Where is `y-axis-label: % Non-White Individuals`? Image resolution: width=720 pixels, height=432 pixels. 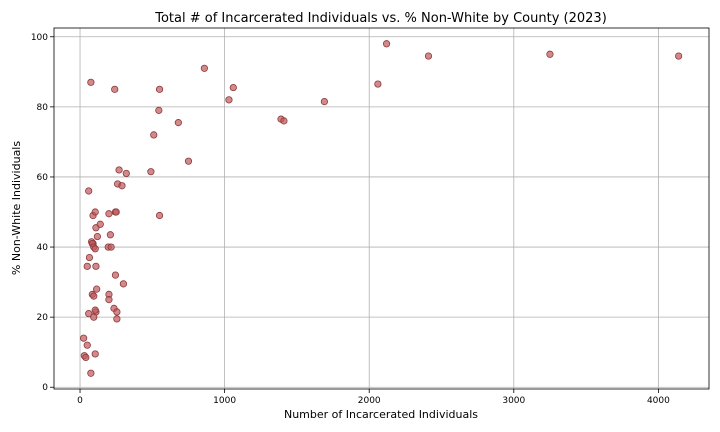
y-axis-label: % Non-White Individuals is located at coordinates (16, 208).